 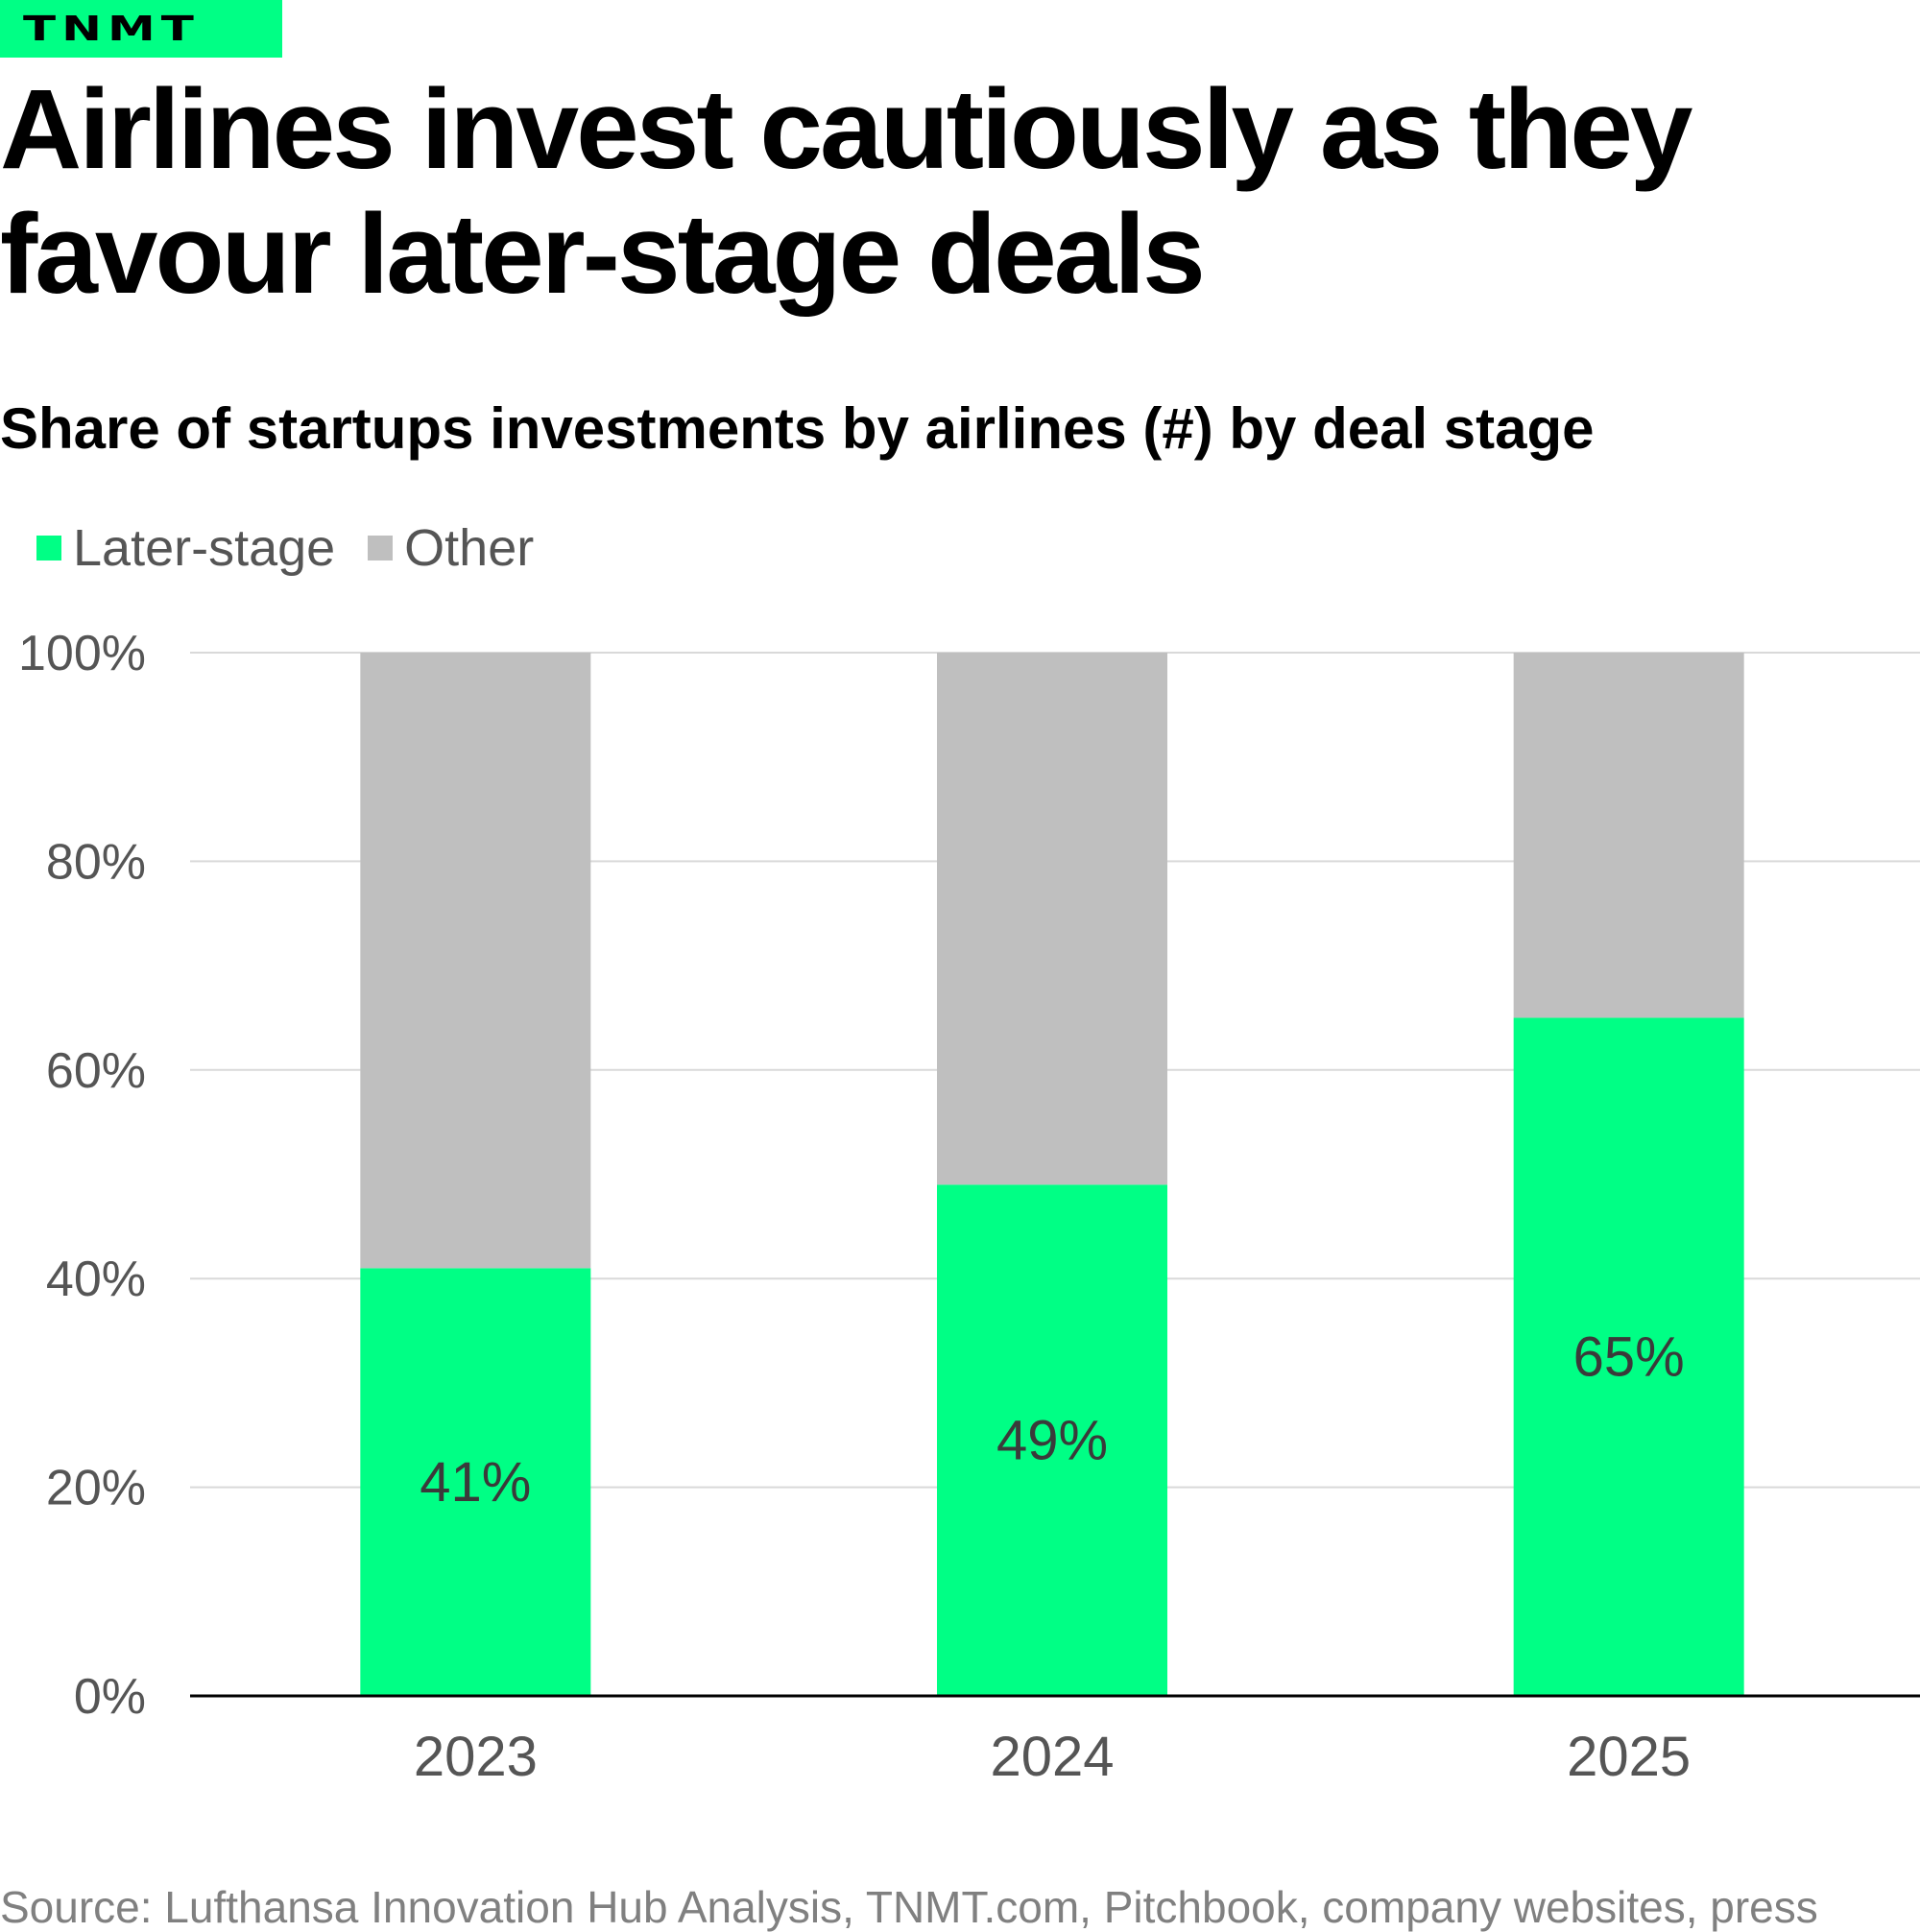 I want to click on y-tick-label: 60%, so click(x=96, y=1071).